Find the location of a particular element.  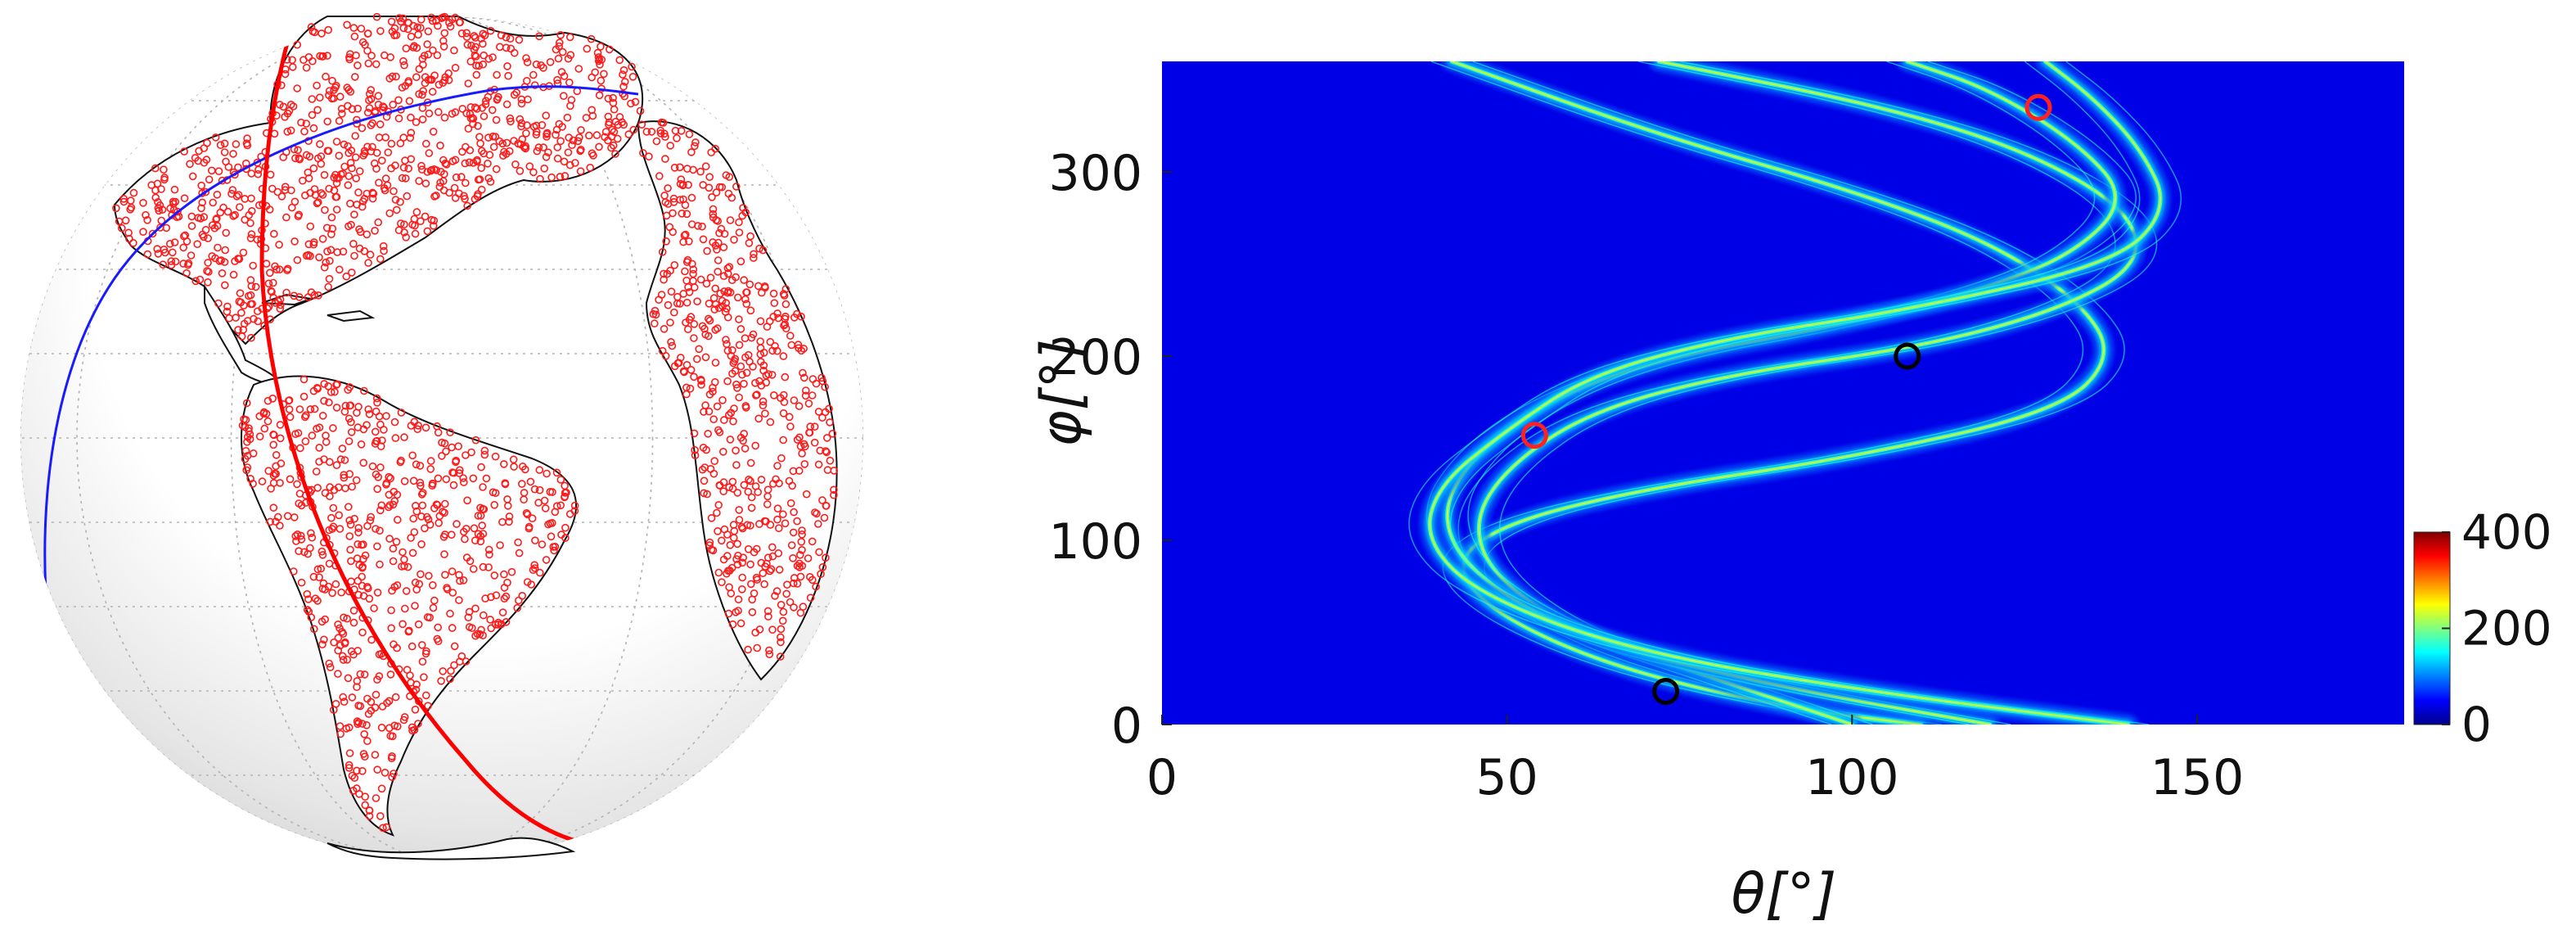

meridian-line is located at coordinates (442, 438).